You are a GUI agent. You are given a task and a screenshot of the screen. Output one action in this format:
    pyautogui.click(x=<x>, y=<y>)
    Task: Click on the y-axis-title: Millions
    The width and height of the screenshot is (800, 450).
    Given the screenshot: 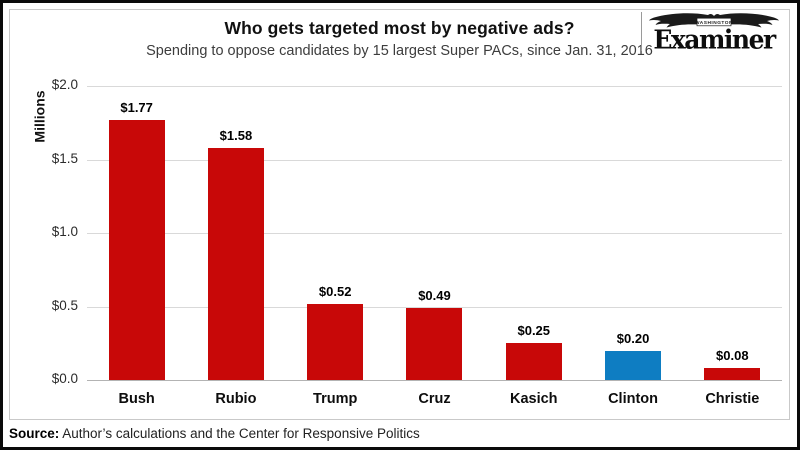 What is the action you would take?
    pyautogui.click(x=39, y=116)
    